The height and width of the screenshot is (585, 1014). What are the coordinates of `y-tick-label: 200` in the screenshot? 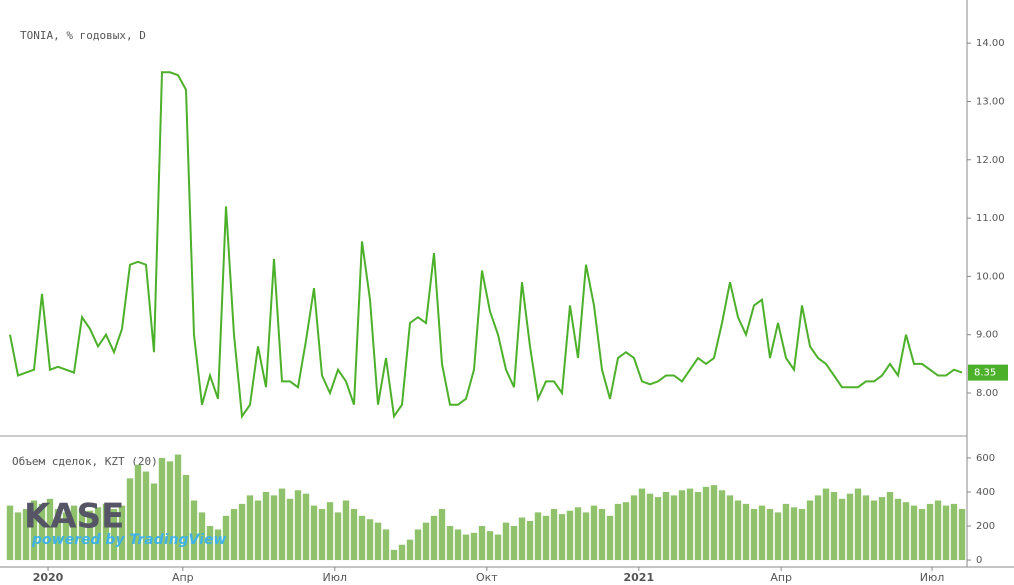 It's located at (985, 526).